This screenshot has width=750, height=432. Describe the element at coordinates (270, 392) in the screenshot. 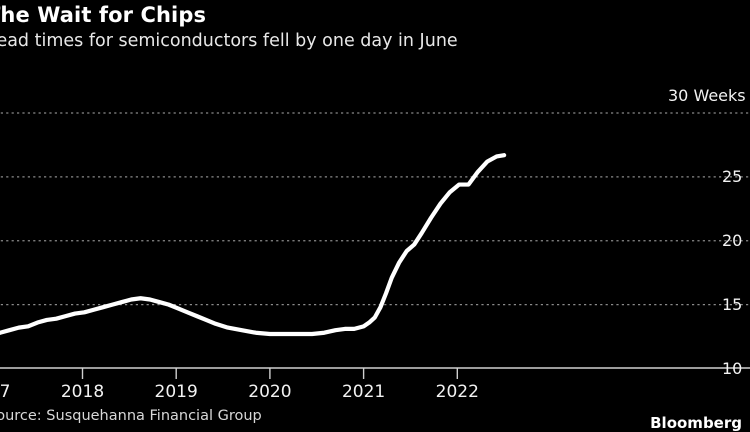

I see `x-axis-label-2020: 2020` at that location.